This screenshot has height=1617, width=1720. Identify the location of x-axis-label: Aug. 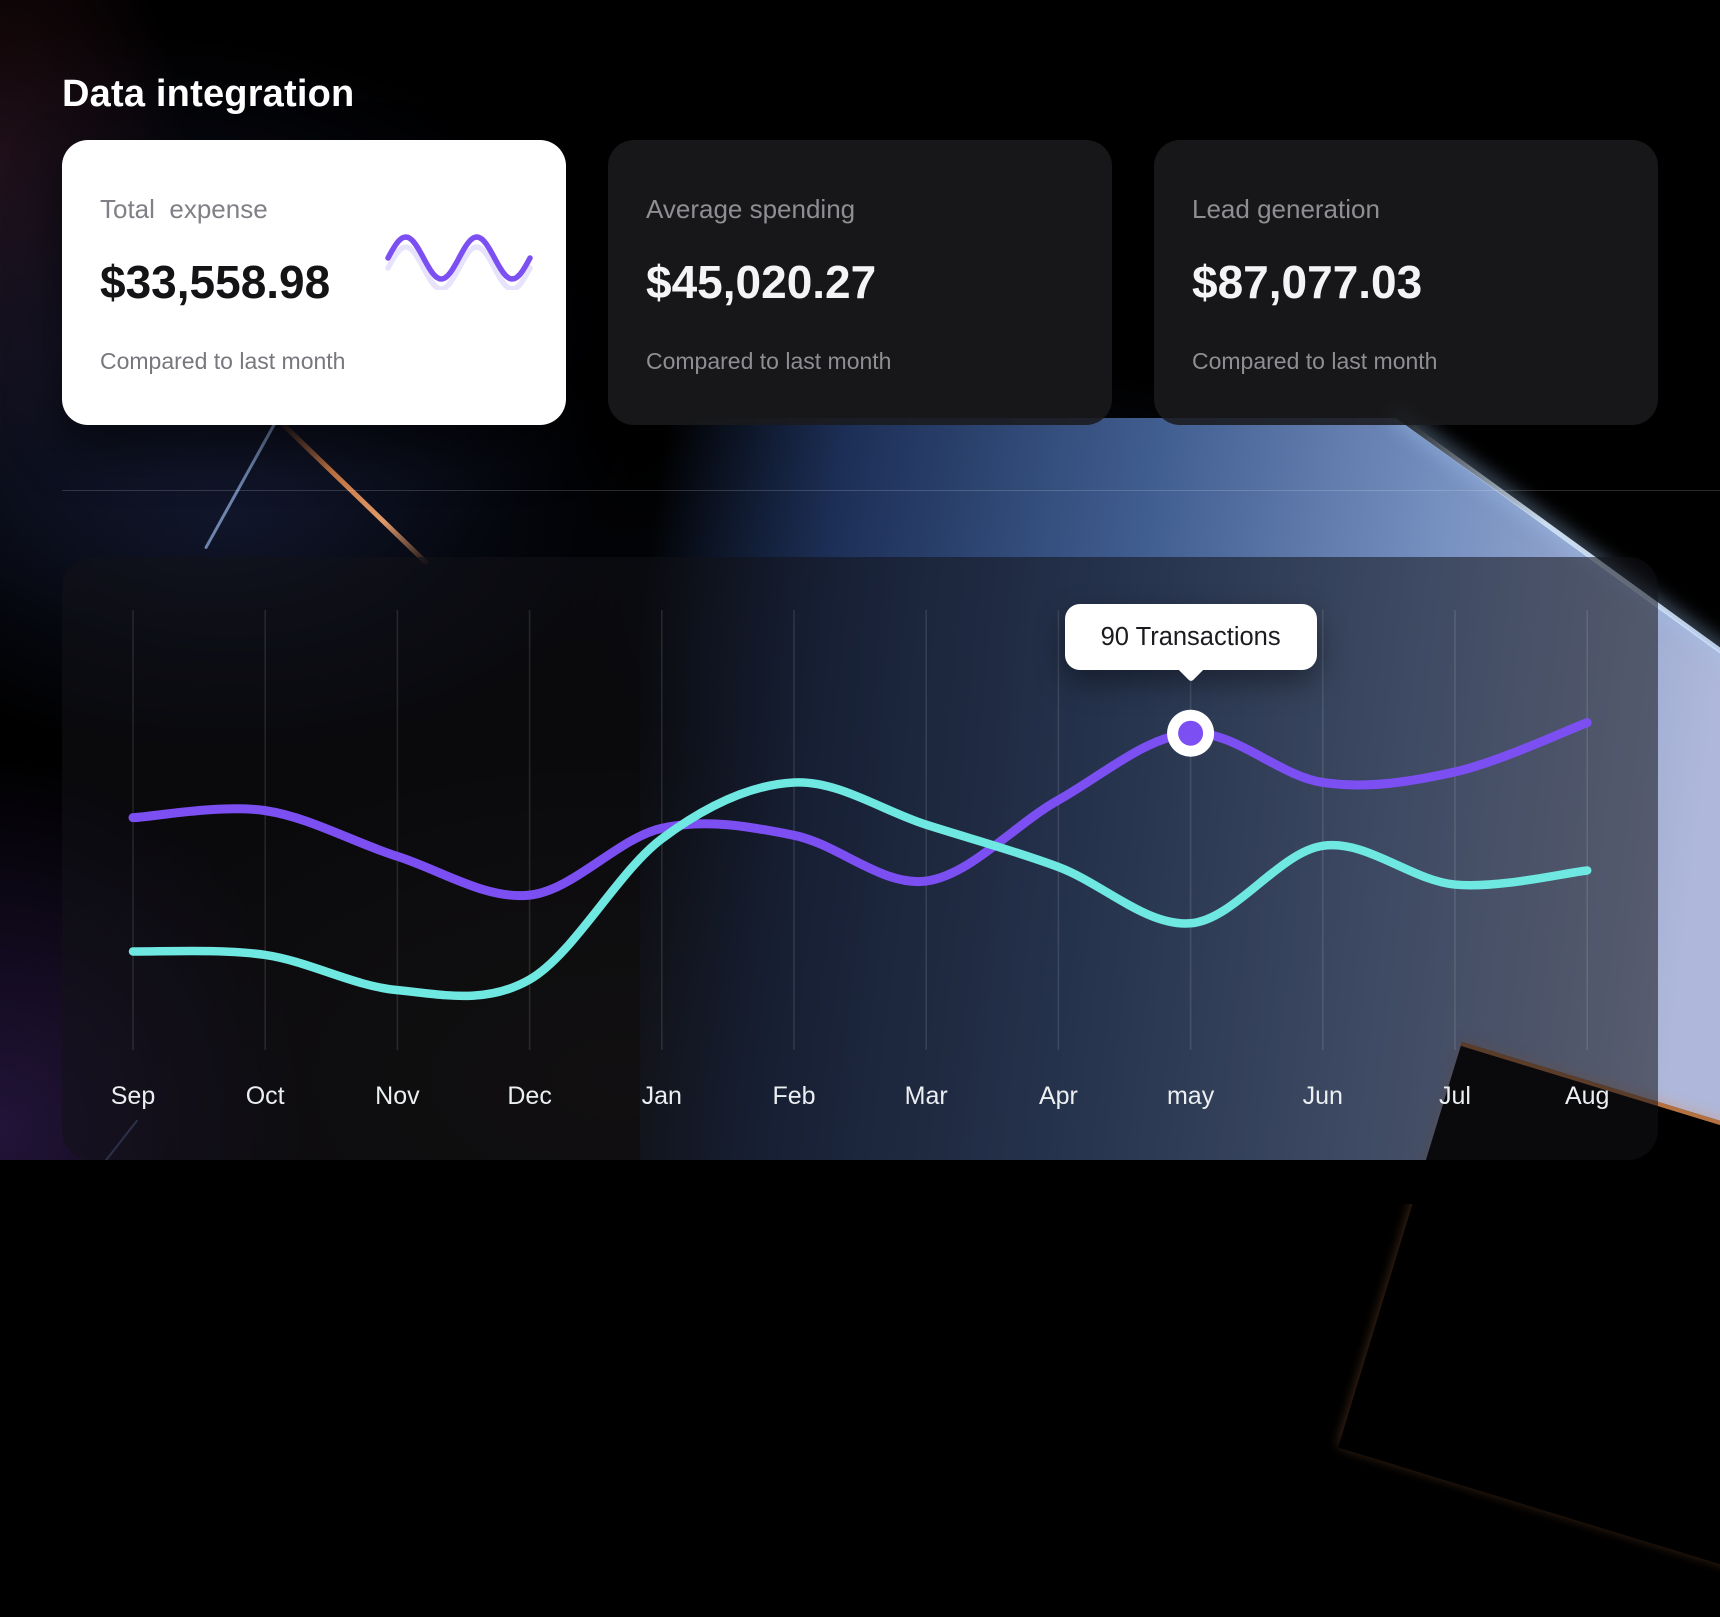
(1587, 1096).